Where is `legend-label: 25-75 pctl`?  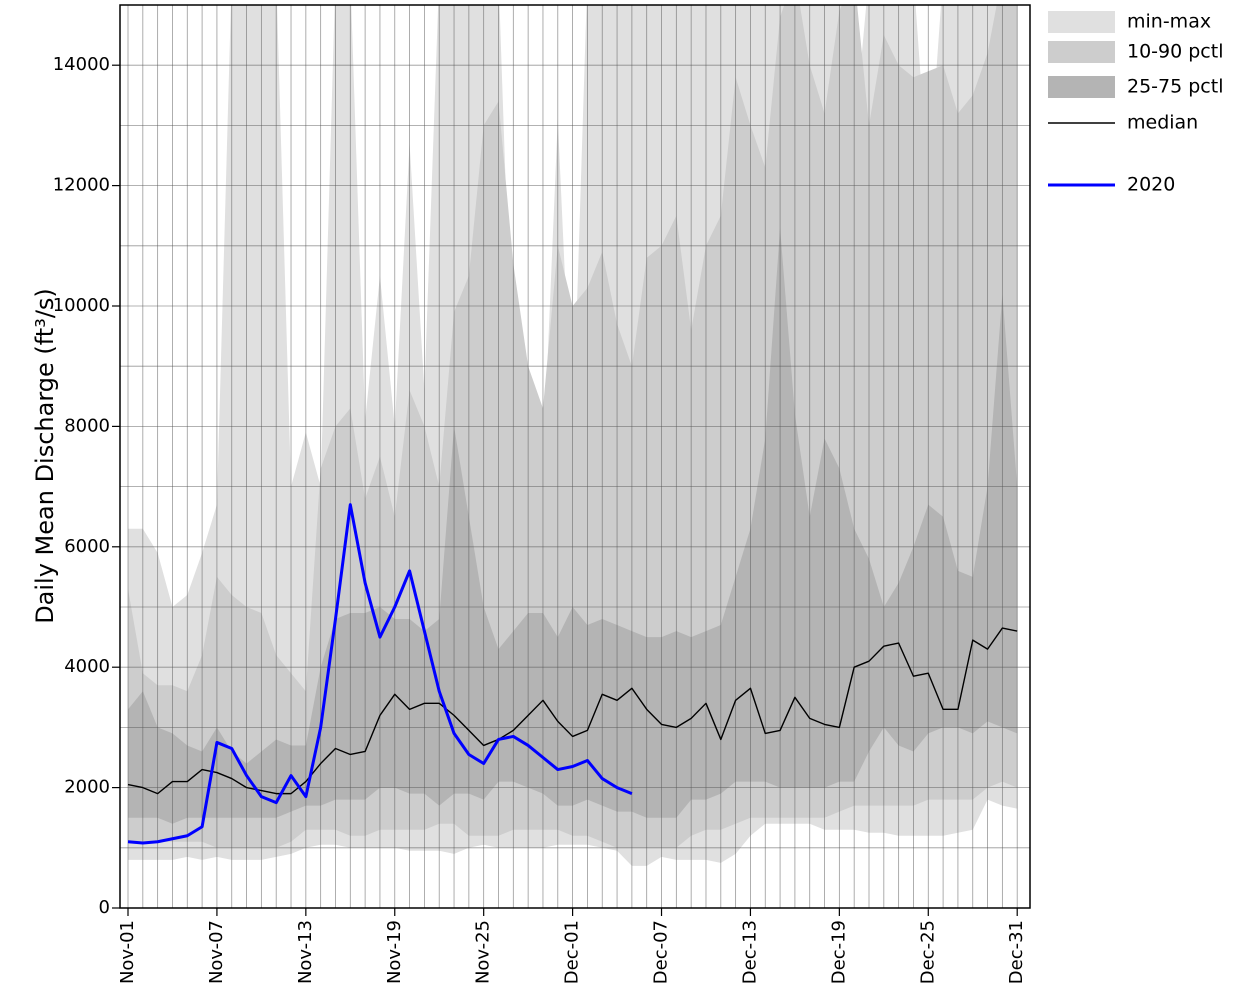 legend-label: 25-75 pctl is located at coordinates (1175, 87).